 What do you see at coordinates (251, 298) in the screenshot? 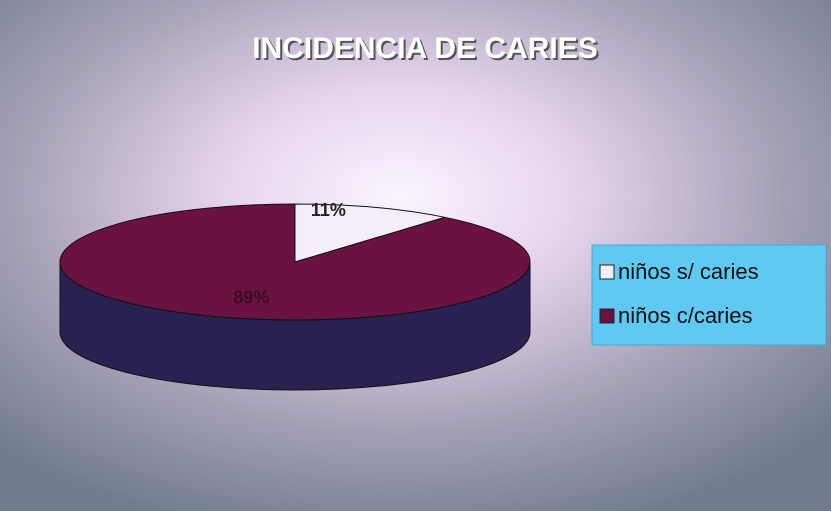
I see `data-label: 89%` at bounding box center [251, 298].